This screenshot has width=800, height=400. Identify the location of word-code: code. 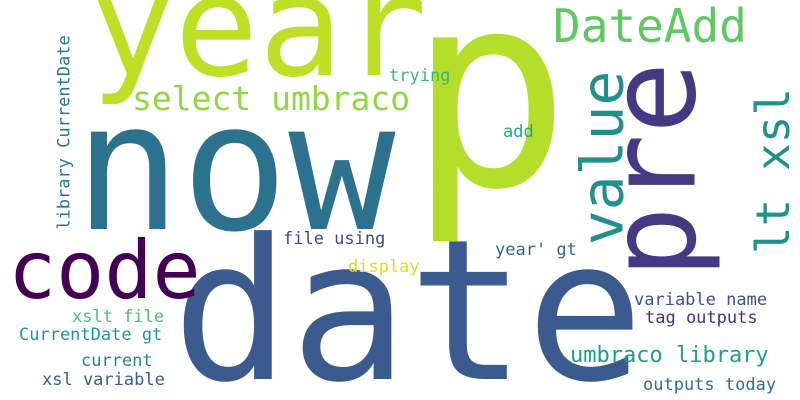
(104, 270).